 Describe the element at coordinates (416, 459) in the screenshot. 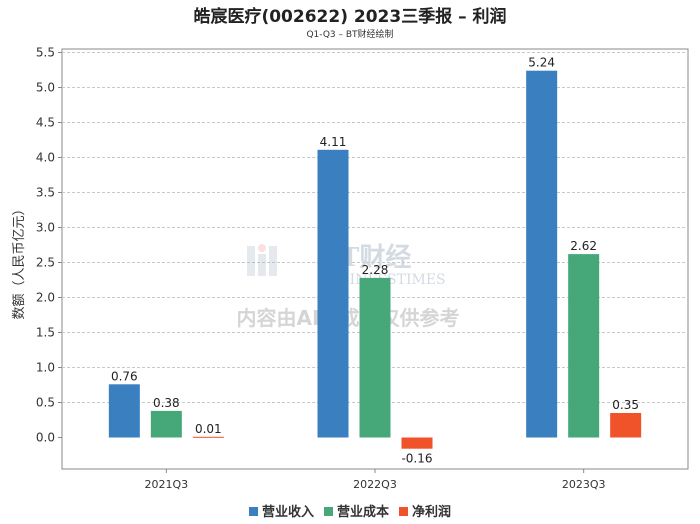

I see `data-label: -0.16` at that location.